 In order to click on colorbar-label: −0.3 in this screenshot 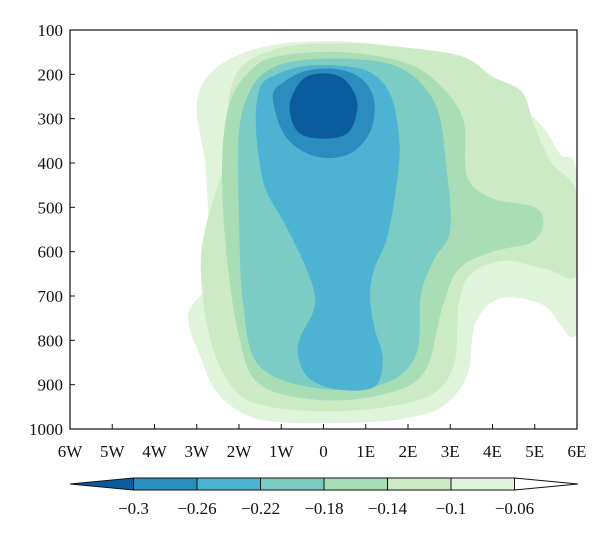, I will do `click(133, 508)`.